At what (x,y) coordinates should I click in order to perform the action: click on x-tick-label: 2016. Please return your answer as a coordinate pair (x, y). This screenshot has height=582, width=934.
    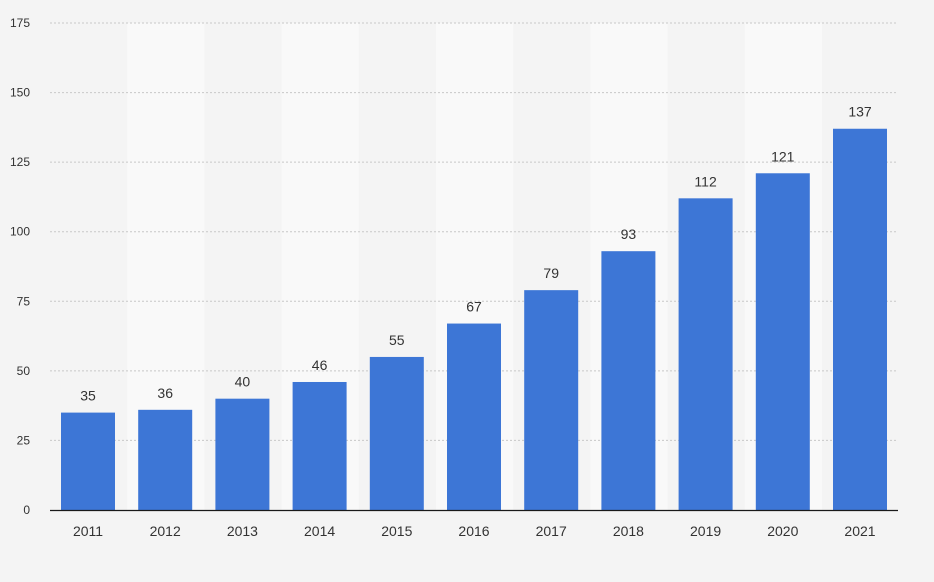
    Looking at the image, I should click on (473, 531).